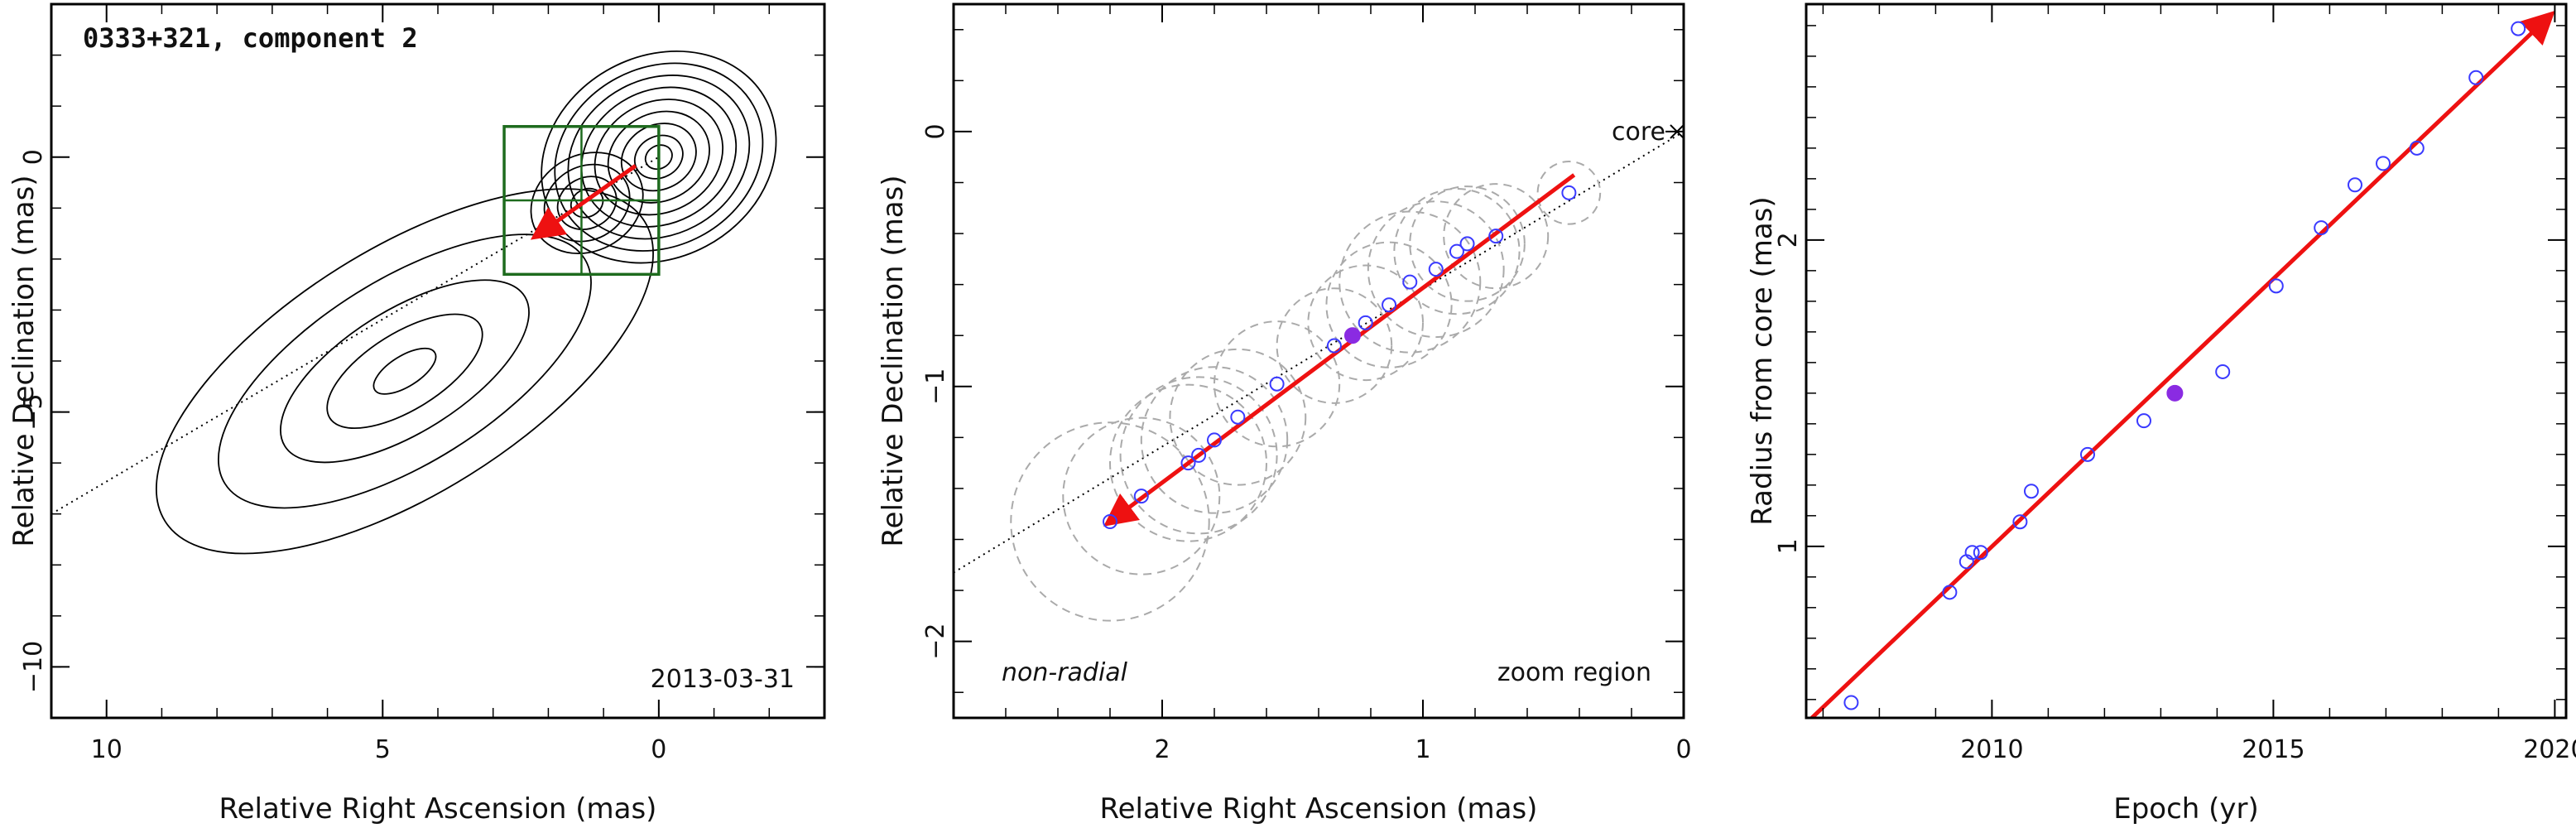 Image resolution: width=2576 pixels, height=828 pixels. What do you see at coordinates (1638, 132) in the screenshot?
I see `core-label: core` at bounding box center [1638, 132].